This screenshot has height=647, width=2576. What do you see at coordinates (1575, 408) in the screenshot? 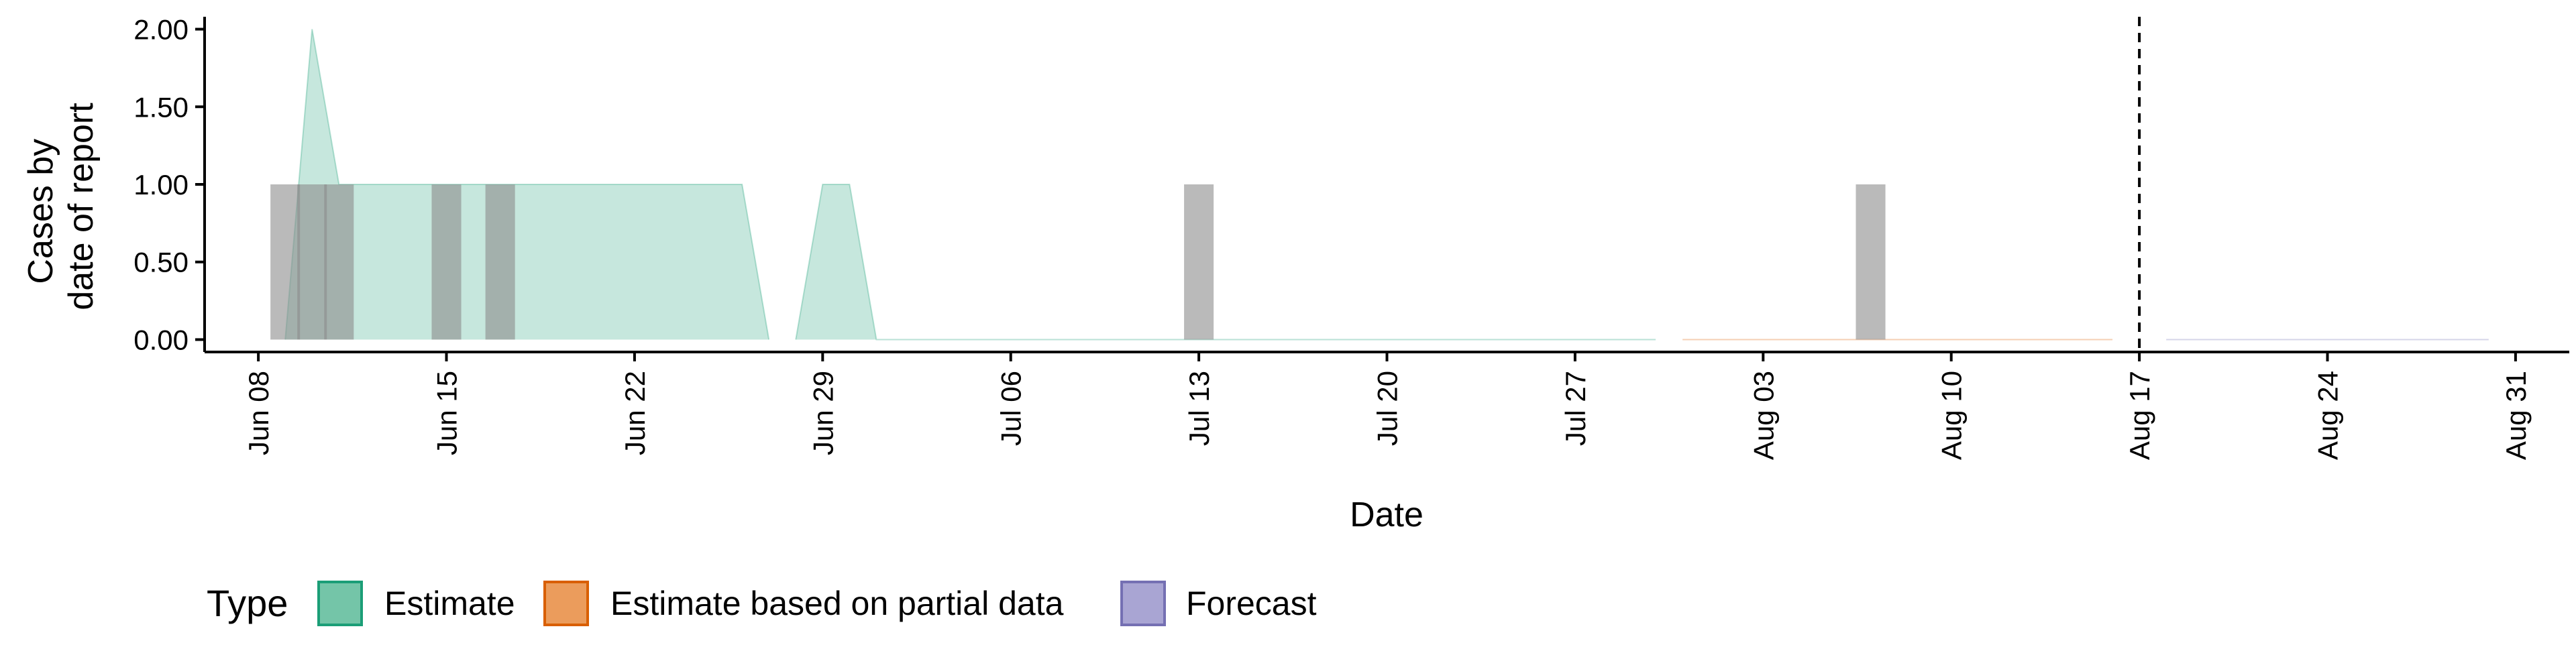
I see `x-tick-label-7: Jul 27` at bounding box center [1575, 408].